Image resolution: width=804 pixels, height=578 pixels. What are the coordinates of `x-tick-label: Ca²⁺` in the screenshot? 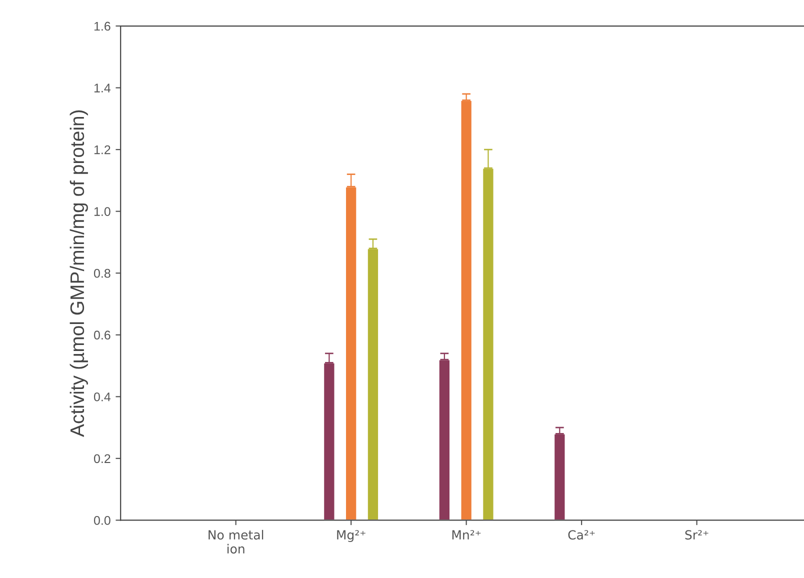 It's located at (581, 535).